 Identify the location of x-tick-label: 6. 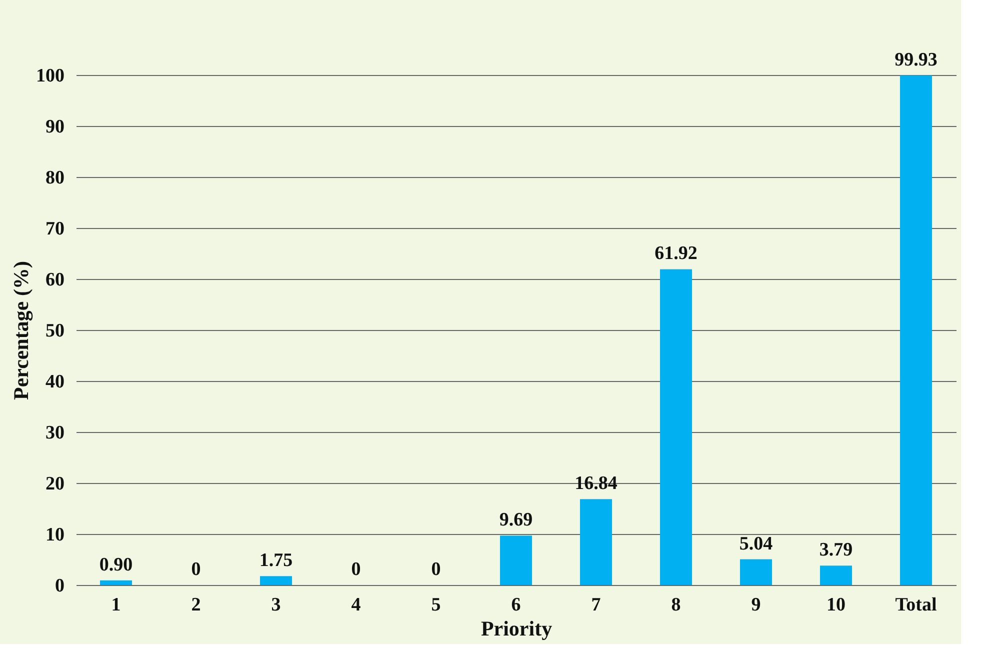
(516, 605).